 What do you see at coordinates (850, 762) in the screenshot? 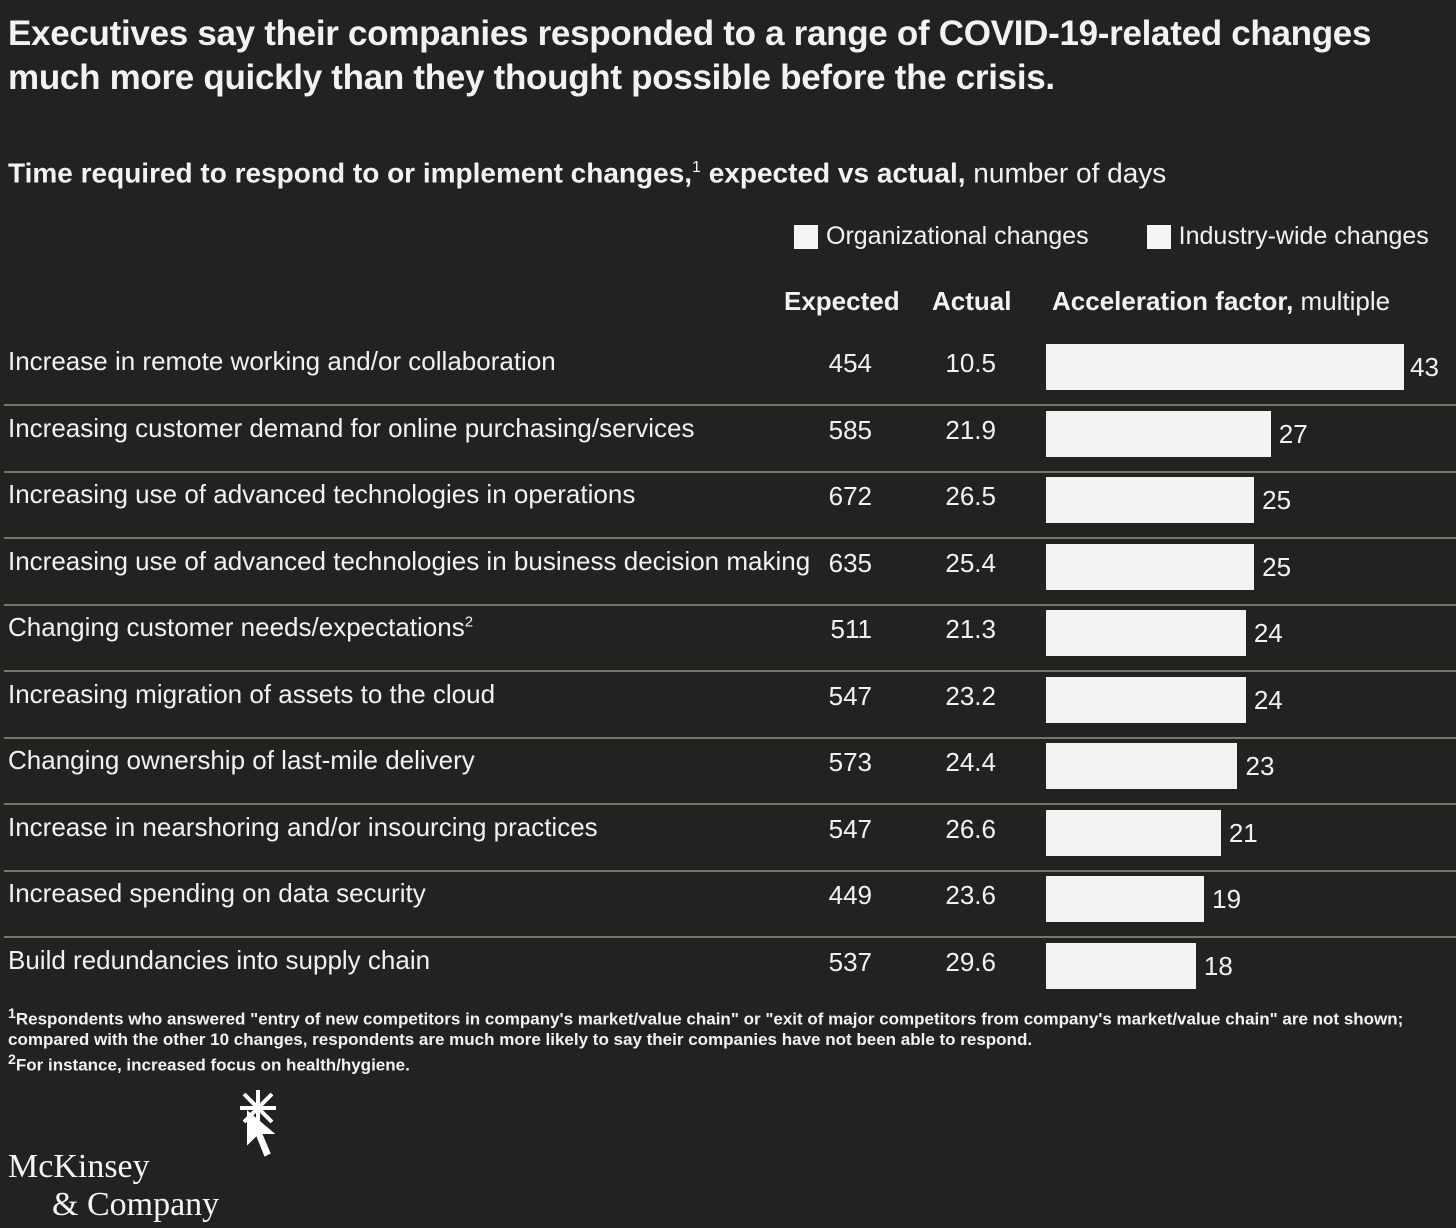
I see `expected-value: 573` at bounding box center [850, 762].